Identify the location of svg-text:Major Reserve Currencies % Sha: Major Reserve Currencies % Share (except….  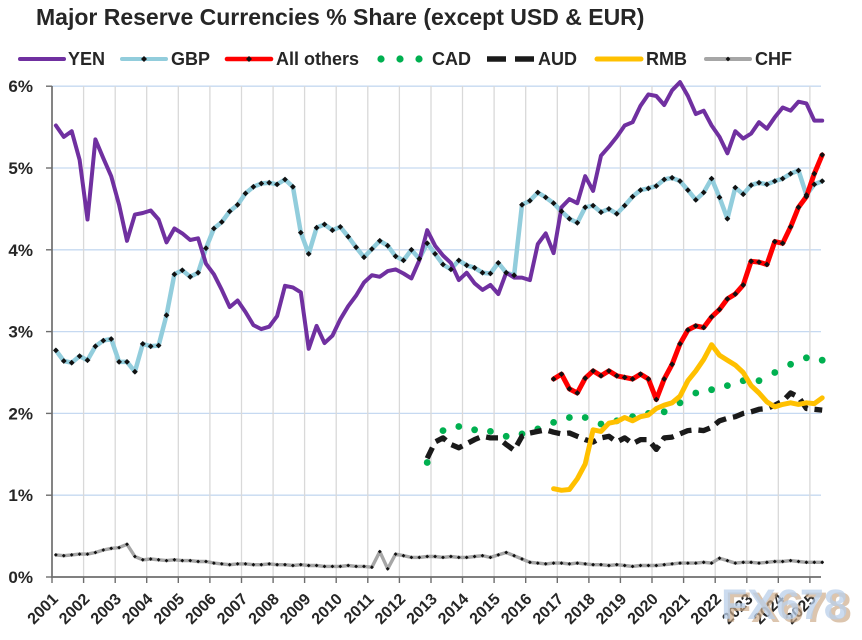
(340, 17).